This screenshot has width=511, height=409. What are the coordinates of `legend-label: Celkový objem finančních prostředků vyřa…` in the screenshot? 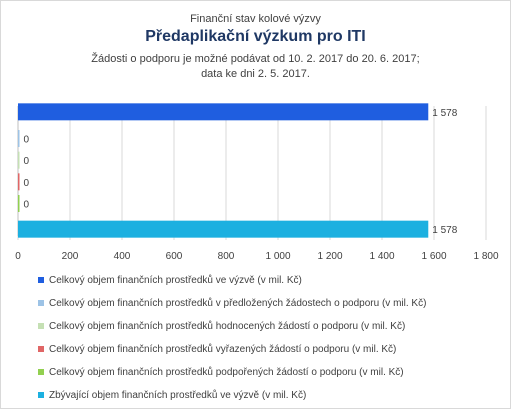 It's located at (223, 349).